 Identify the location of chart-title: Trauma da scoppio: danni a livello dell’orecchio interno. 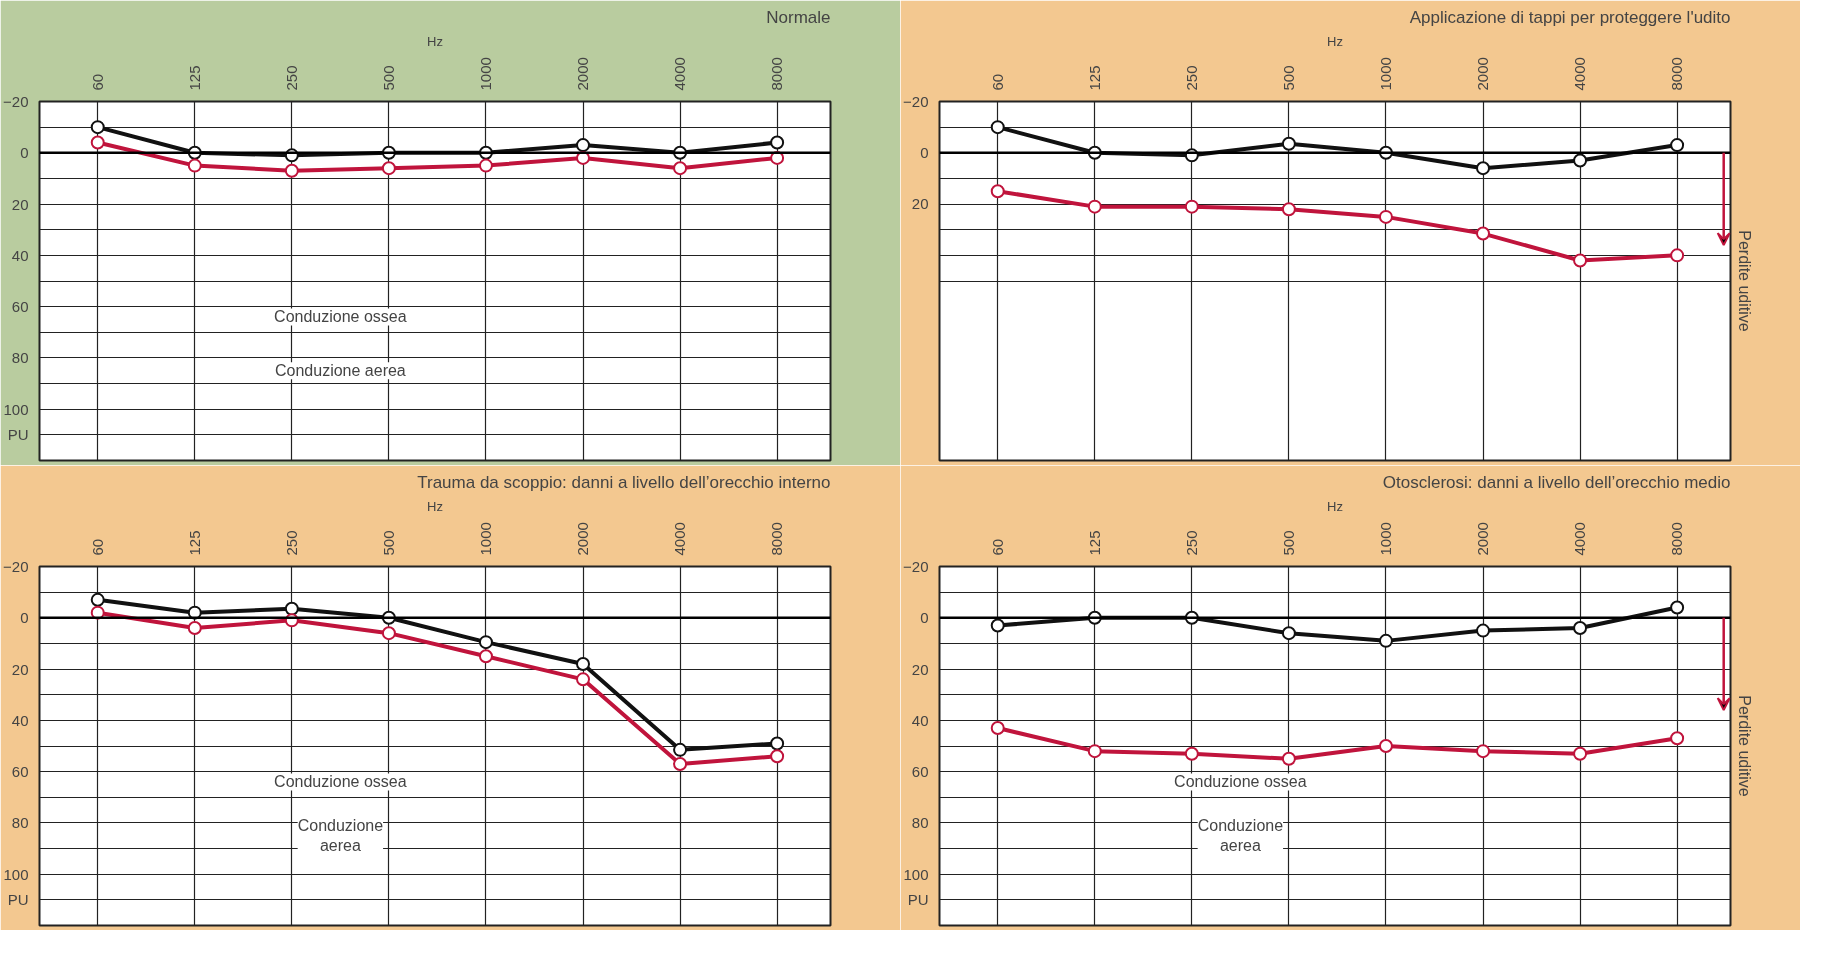
(624, 482).